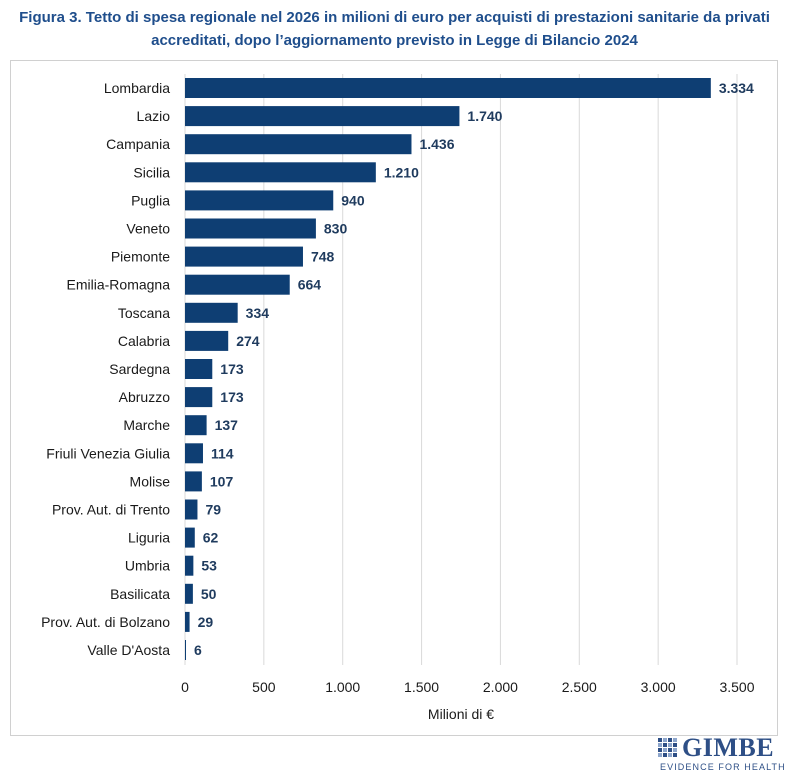 Image resolution: width=789 pixels, height=777 pixels. What do you see at coordinates (436, 144) in the screenshot?
I see `value-label: 1.436` at bounding box center [436, 144].